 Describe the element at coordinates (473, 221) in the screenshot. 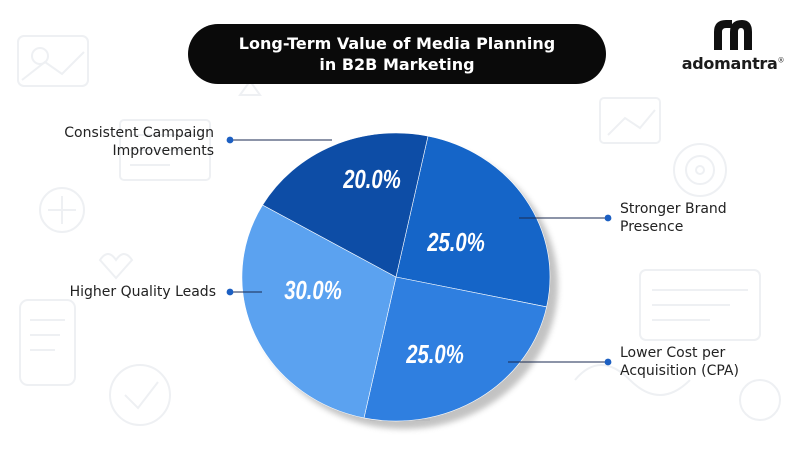

I see `pie-slice-stronger-brand-presence` at that location.